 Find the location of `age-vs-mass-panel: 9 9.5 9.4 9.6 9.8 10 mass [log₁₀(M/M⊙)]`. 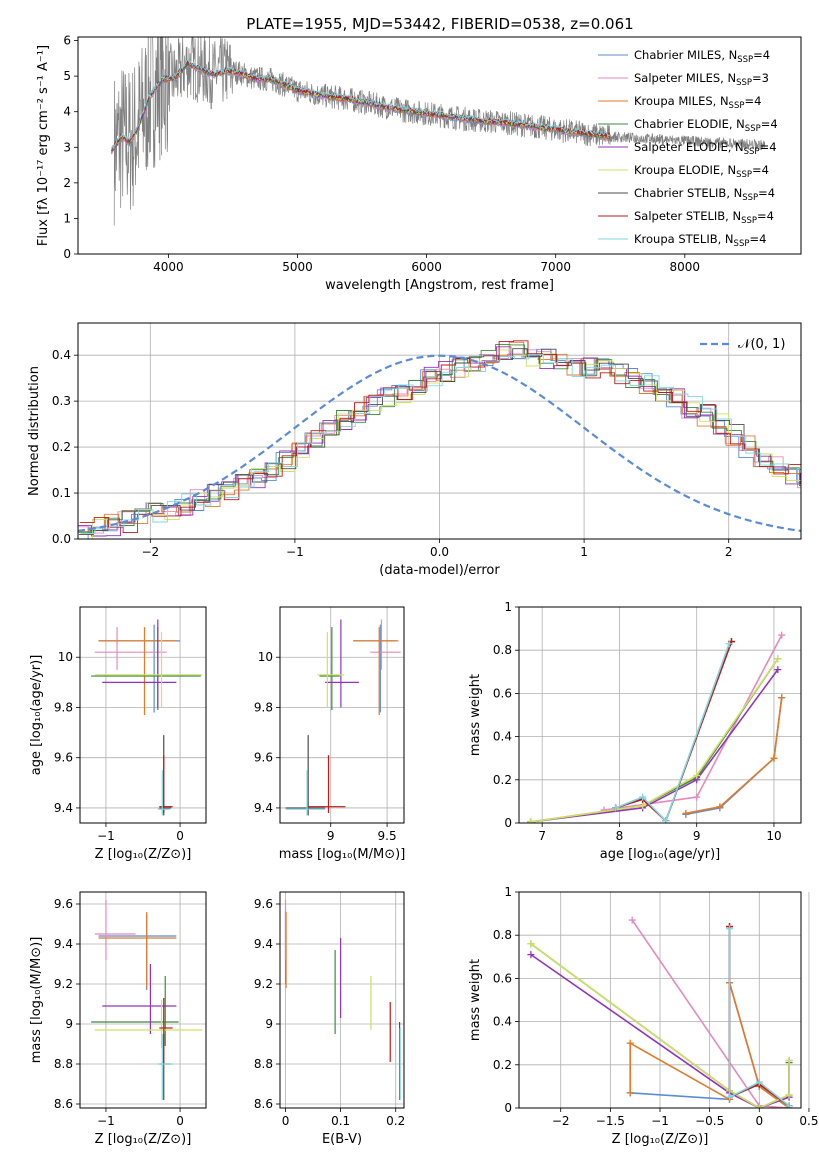

age-vs-mass-panel: 9 9.5 9.4 9.6 9.8 10 mass [log₁₀(M/M⊙)] is located at coordinates (330, 734).